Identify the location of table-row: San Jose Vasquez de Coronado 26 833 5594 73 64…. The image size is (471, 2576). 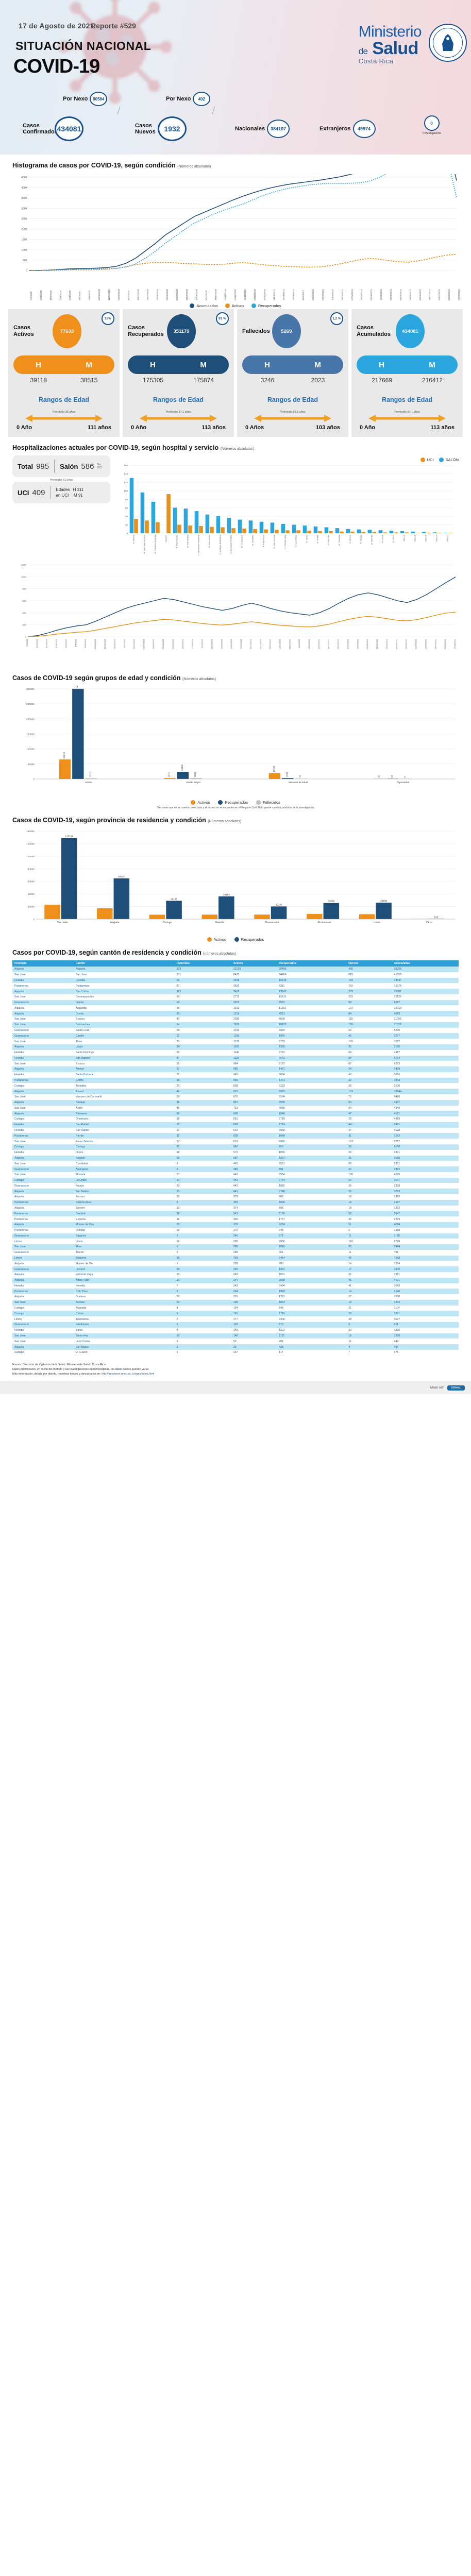
(235, 1097).